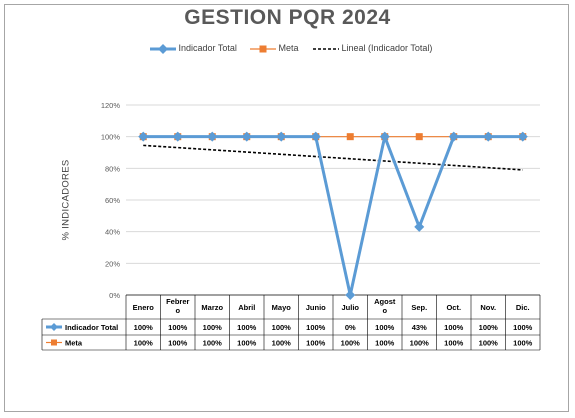  I want to click on x-tick-label: Mayo, so click(282, 307).